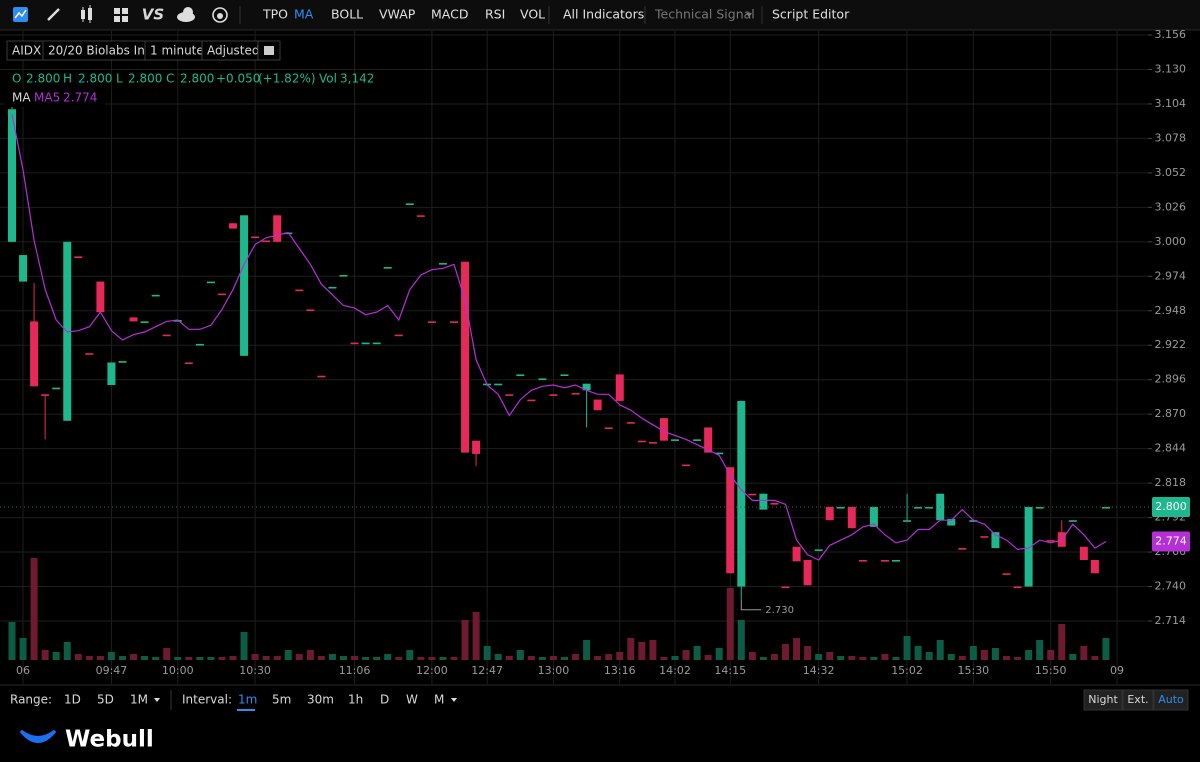 This screenshot has height=762, width=1200. I want to click on indicator-tab: MACD, so click(449, 14).